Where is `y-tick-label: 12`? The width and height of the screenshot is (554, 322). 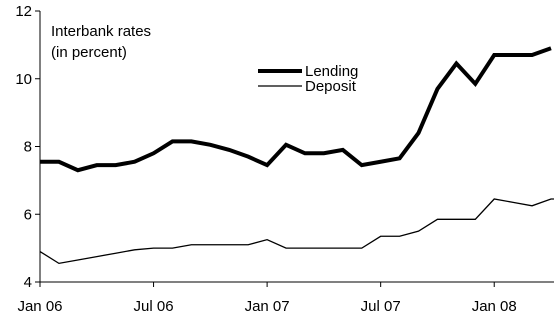
y-tick-label: 12 is located at coordinates (23, 11).